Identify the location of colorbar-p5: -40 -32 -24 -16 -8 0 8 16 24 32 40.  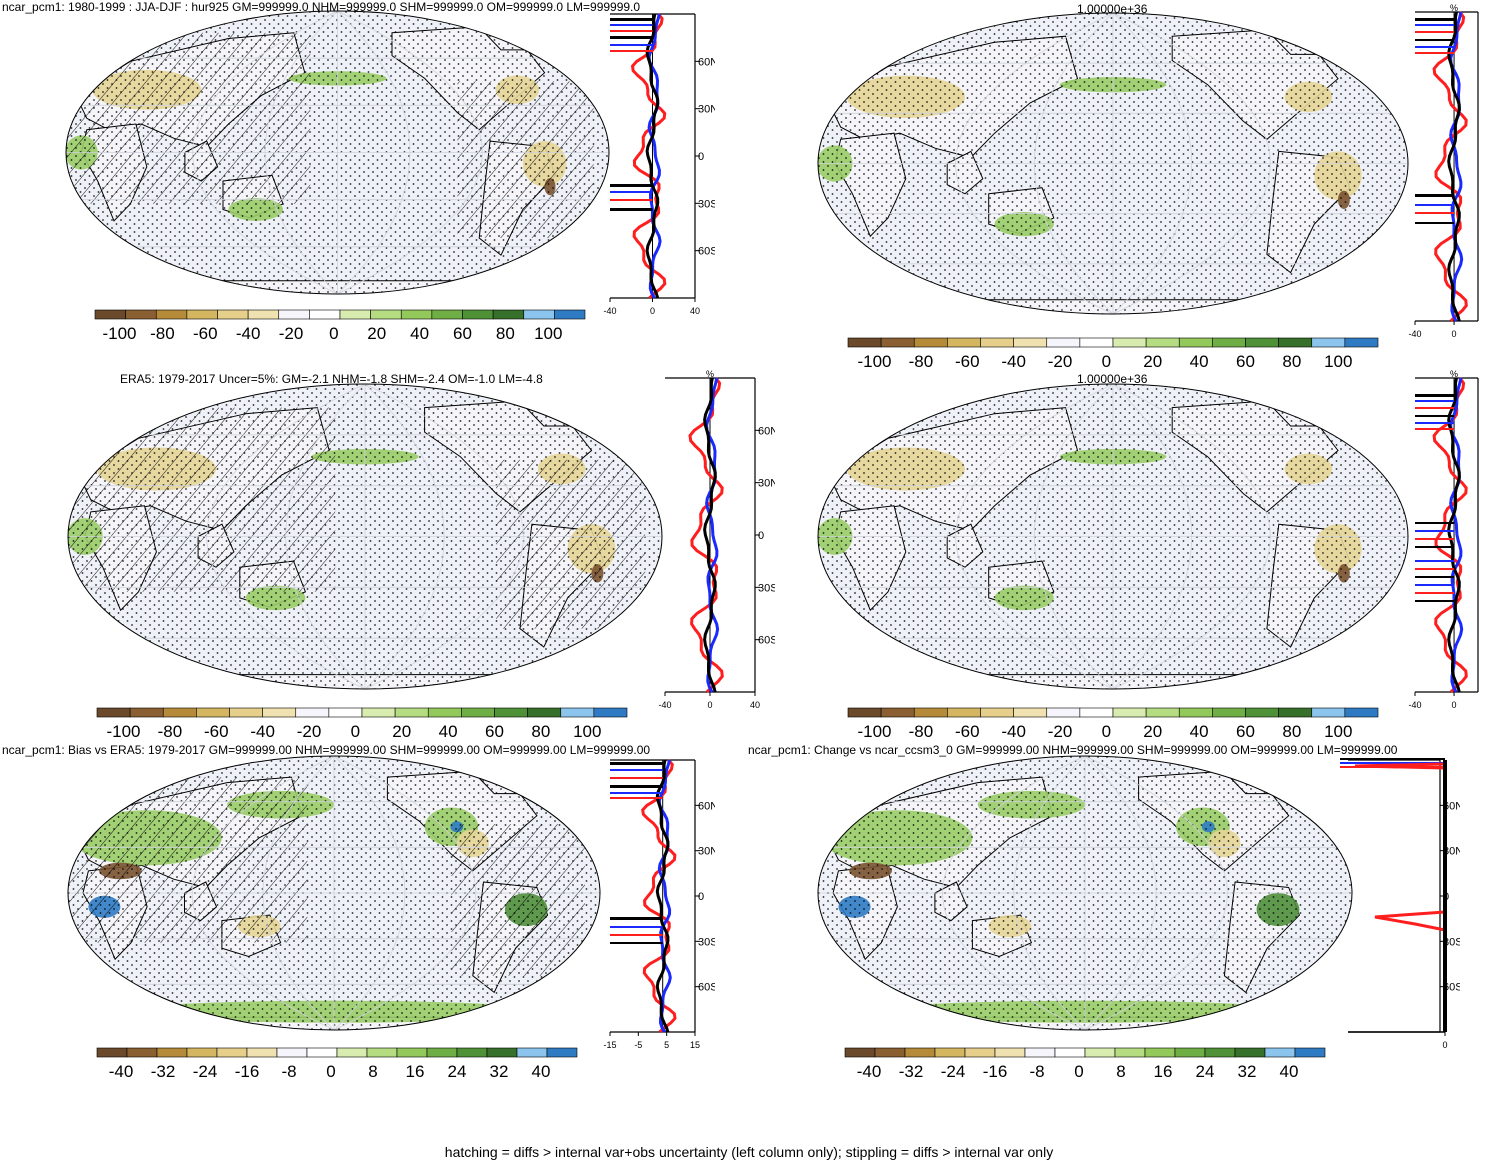
(337, 1064).